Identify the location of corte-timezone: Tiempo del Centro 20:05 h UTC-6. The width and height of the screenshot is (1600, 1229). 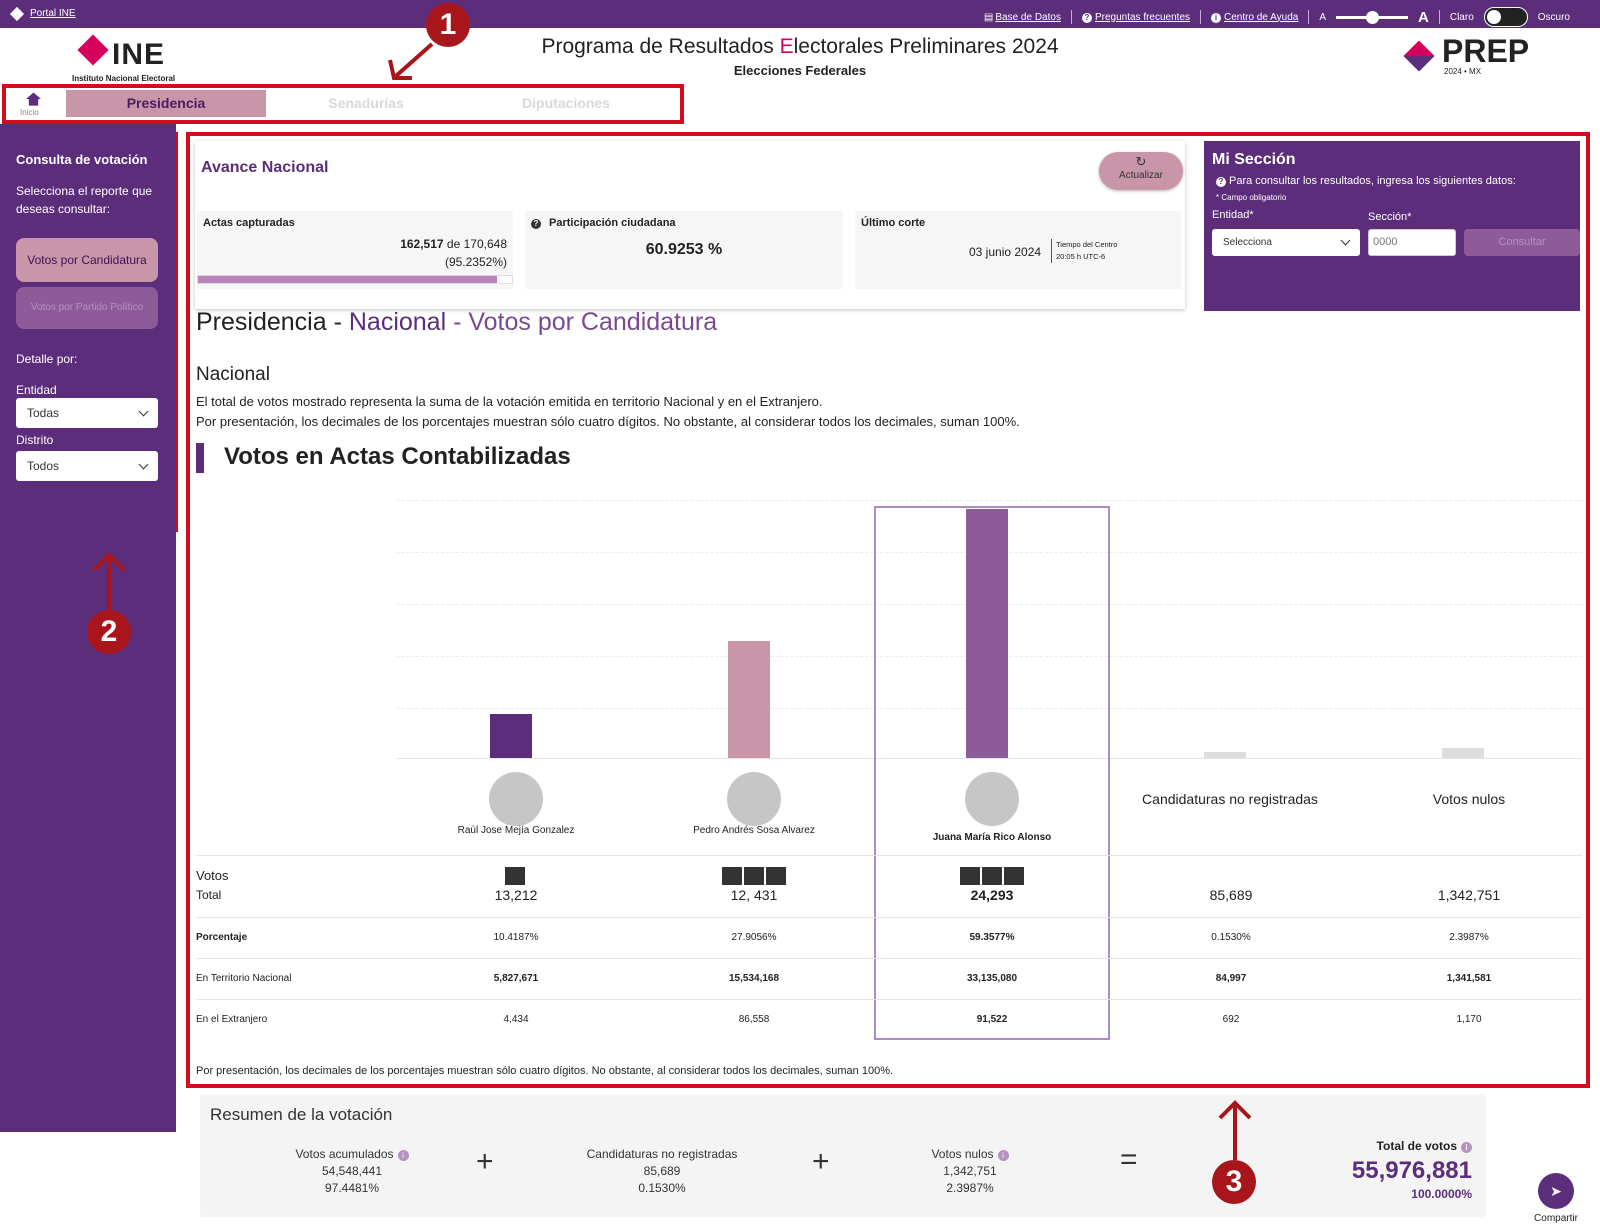
(1084, 251).